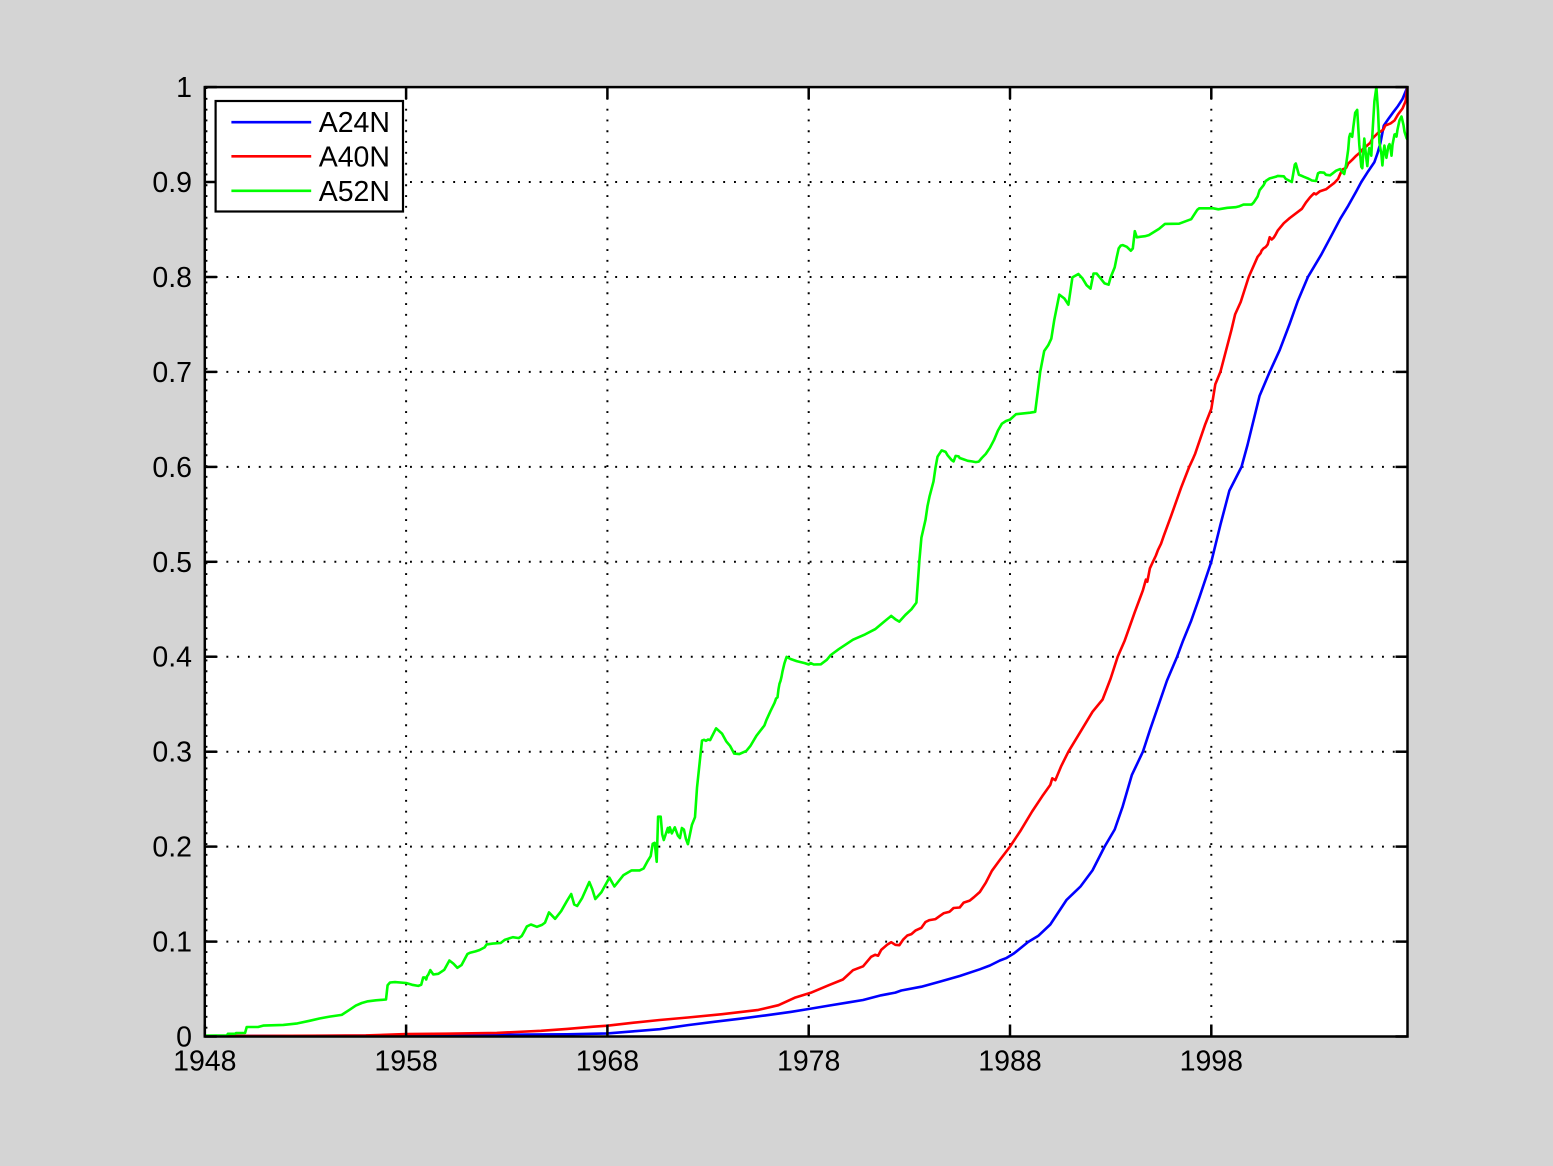 This screenshot has width=1553, height=1166. What do you see at coordinates (808, 1062) in the screenshot?
I see `svg-text: 1978` at bounding box center [808, 1062].